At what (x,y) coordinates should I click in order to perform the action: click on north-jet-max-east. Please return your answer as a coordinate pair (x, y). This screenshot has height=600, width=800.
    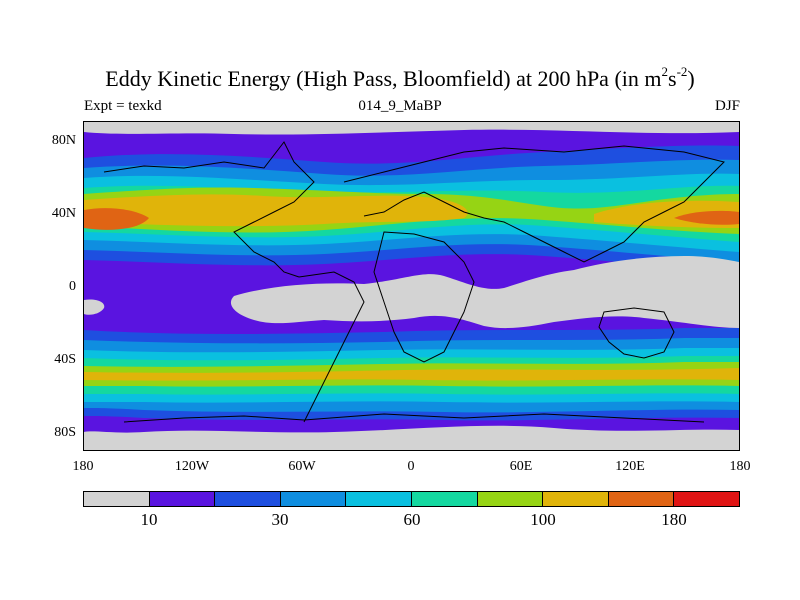
    Looking at the image, I should click on (706, 217).